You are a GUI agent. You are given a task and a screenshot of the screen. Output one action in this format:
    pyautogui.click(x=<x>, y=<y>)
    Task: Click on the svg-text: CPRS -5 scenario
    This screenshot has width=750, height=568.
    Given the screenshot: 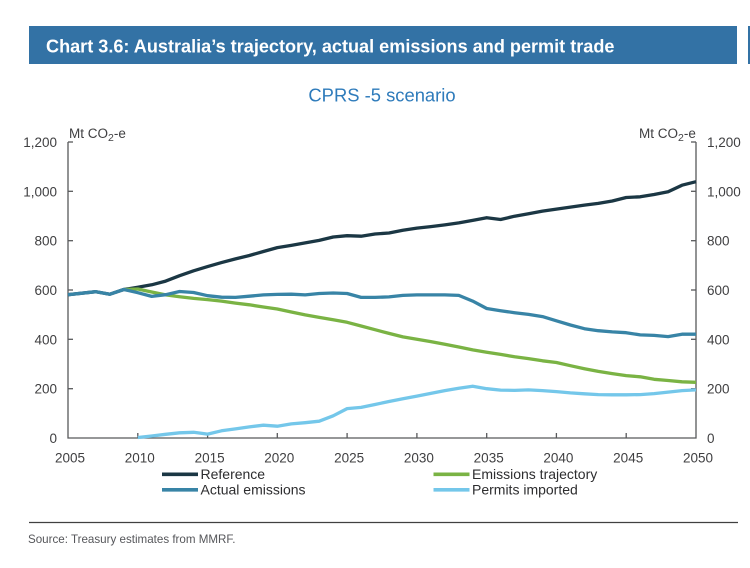 What is the action you would take?
    pyautogui.click(x=381, y=95)
    